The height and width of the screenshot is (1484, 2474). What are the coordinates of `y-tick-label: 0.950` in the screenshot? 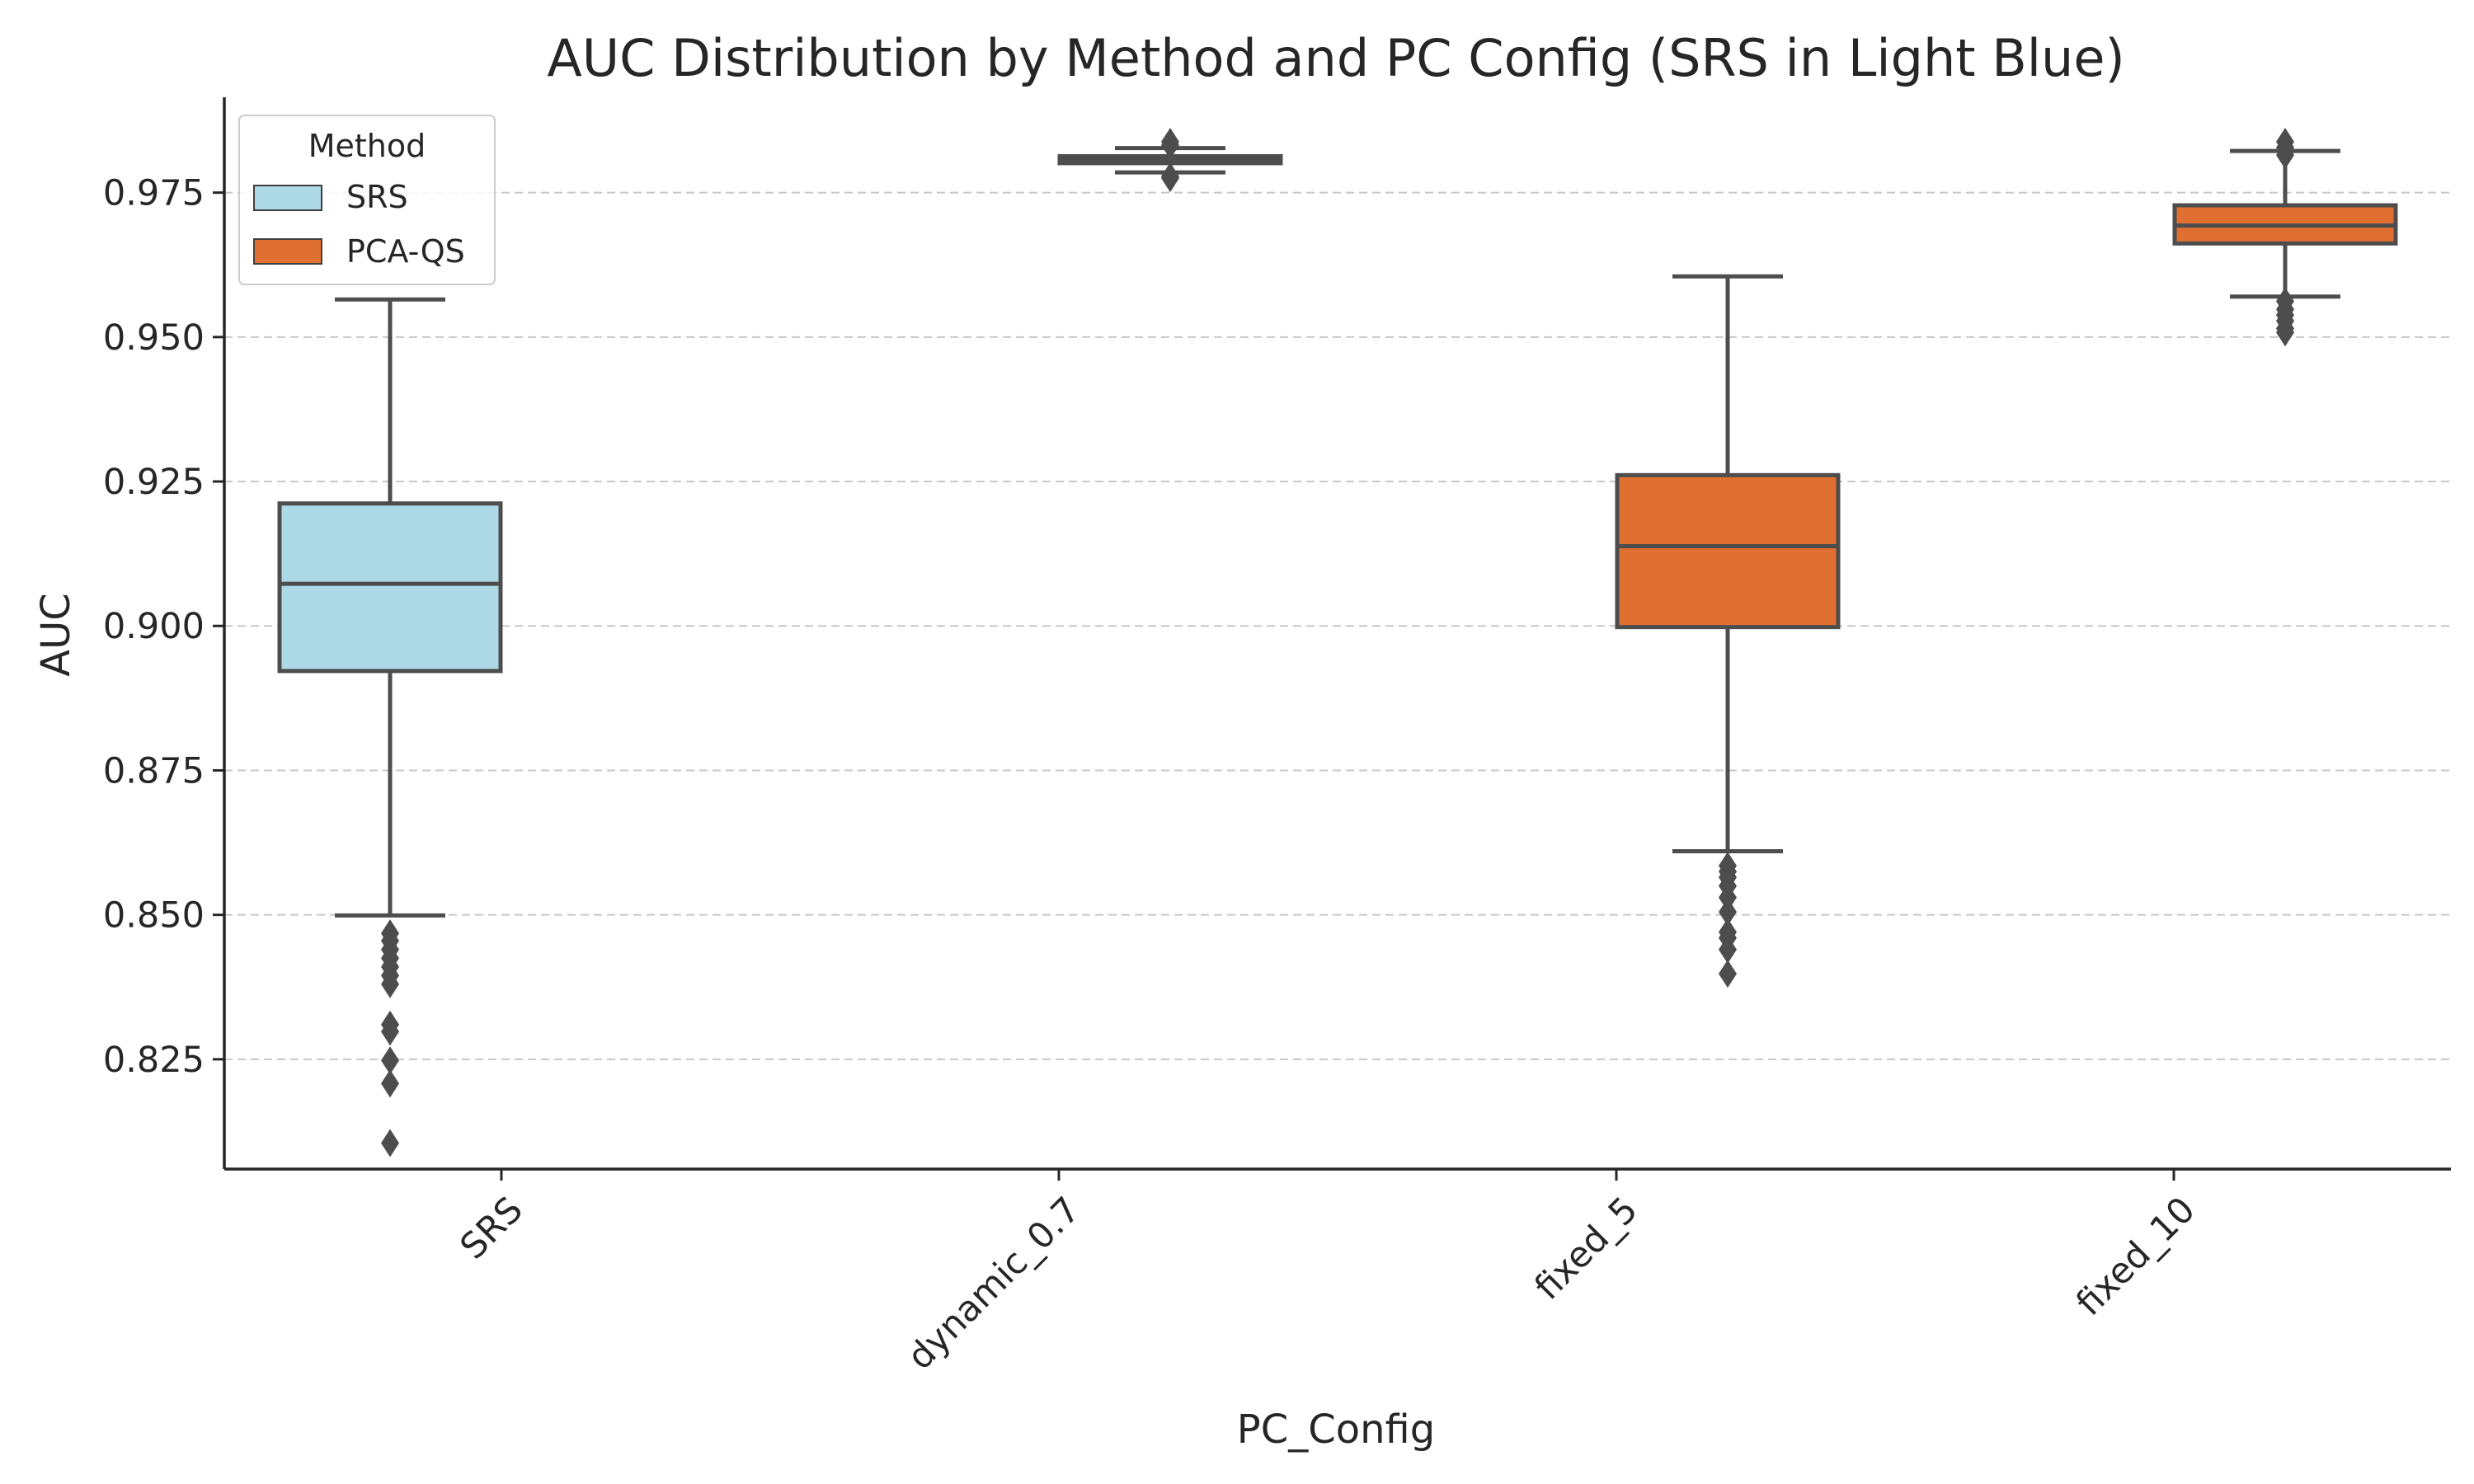 It's located at (154, 338).